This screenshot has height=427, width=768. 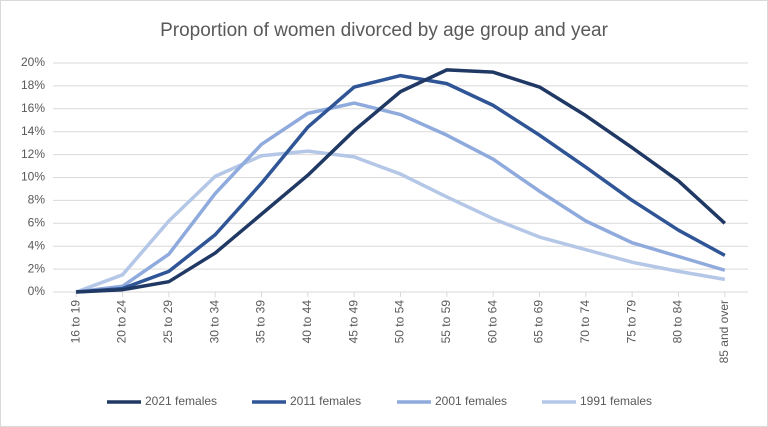 What do you see at coordinates (585, 322) in the screenshot?
I see `x-tick-label: 70 to 74` at bounding box center [585, 322].